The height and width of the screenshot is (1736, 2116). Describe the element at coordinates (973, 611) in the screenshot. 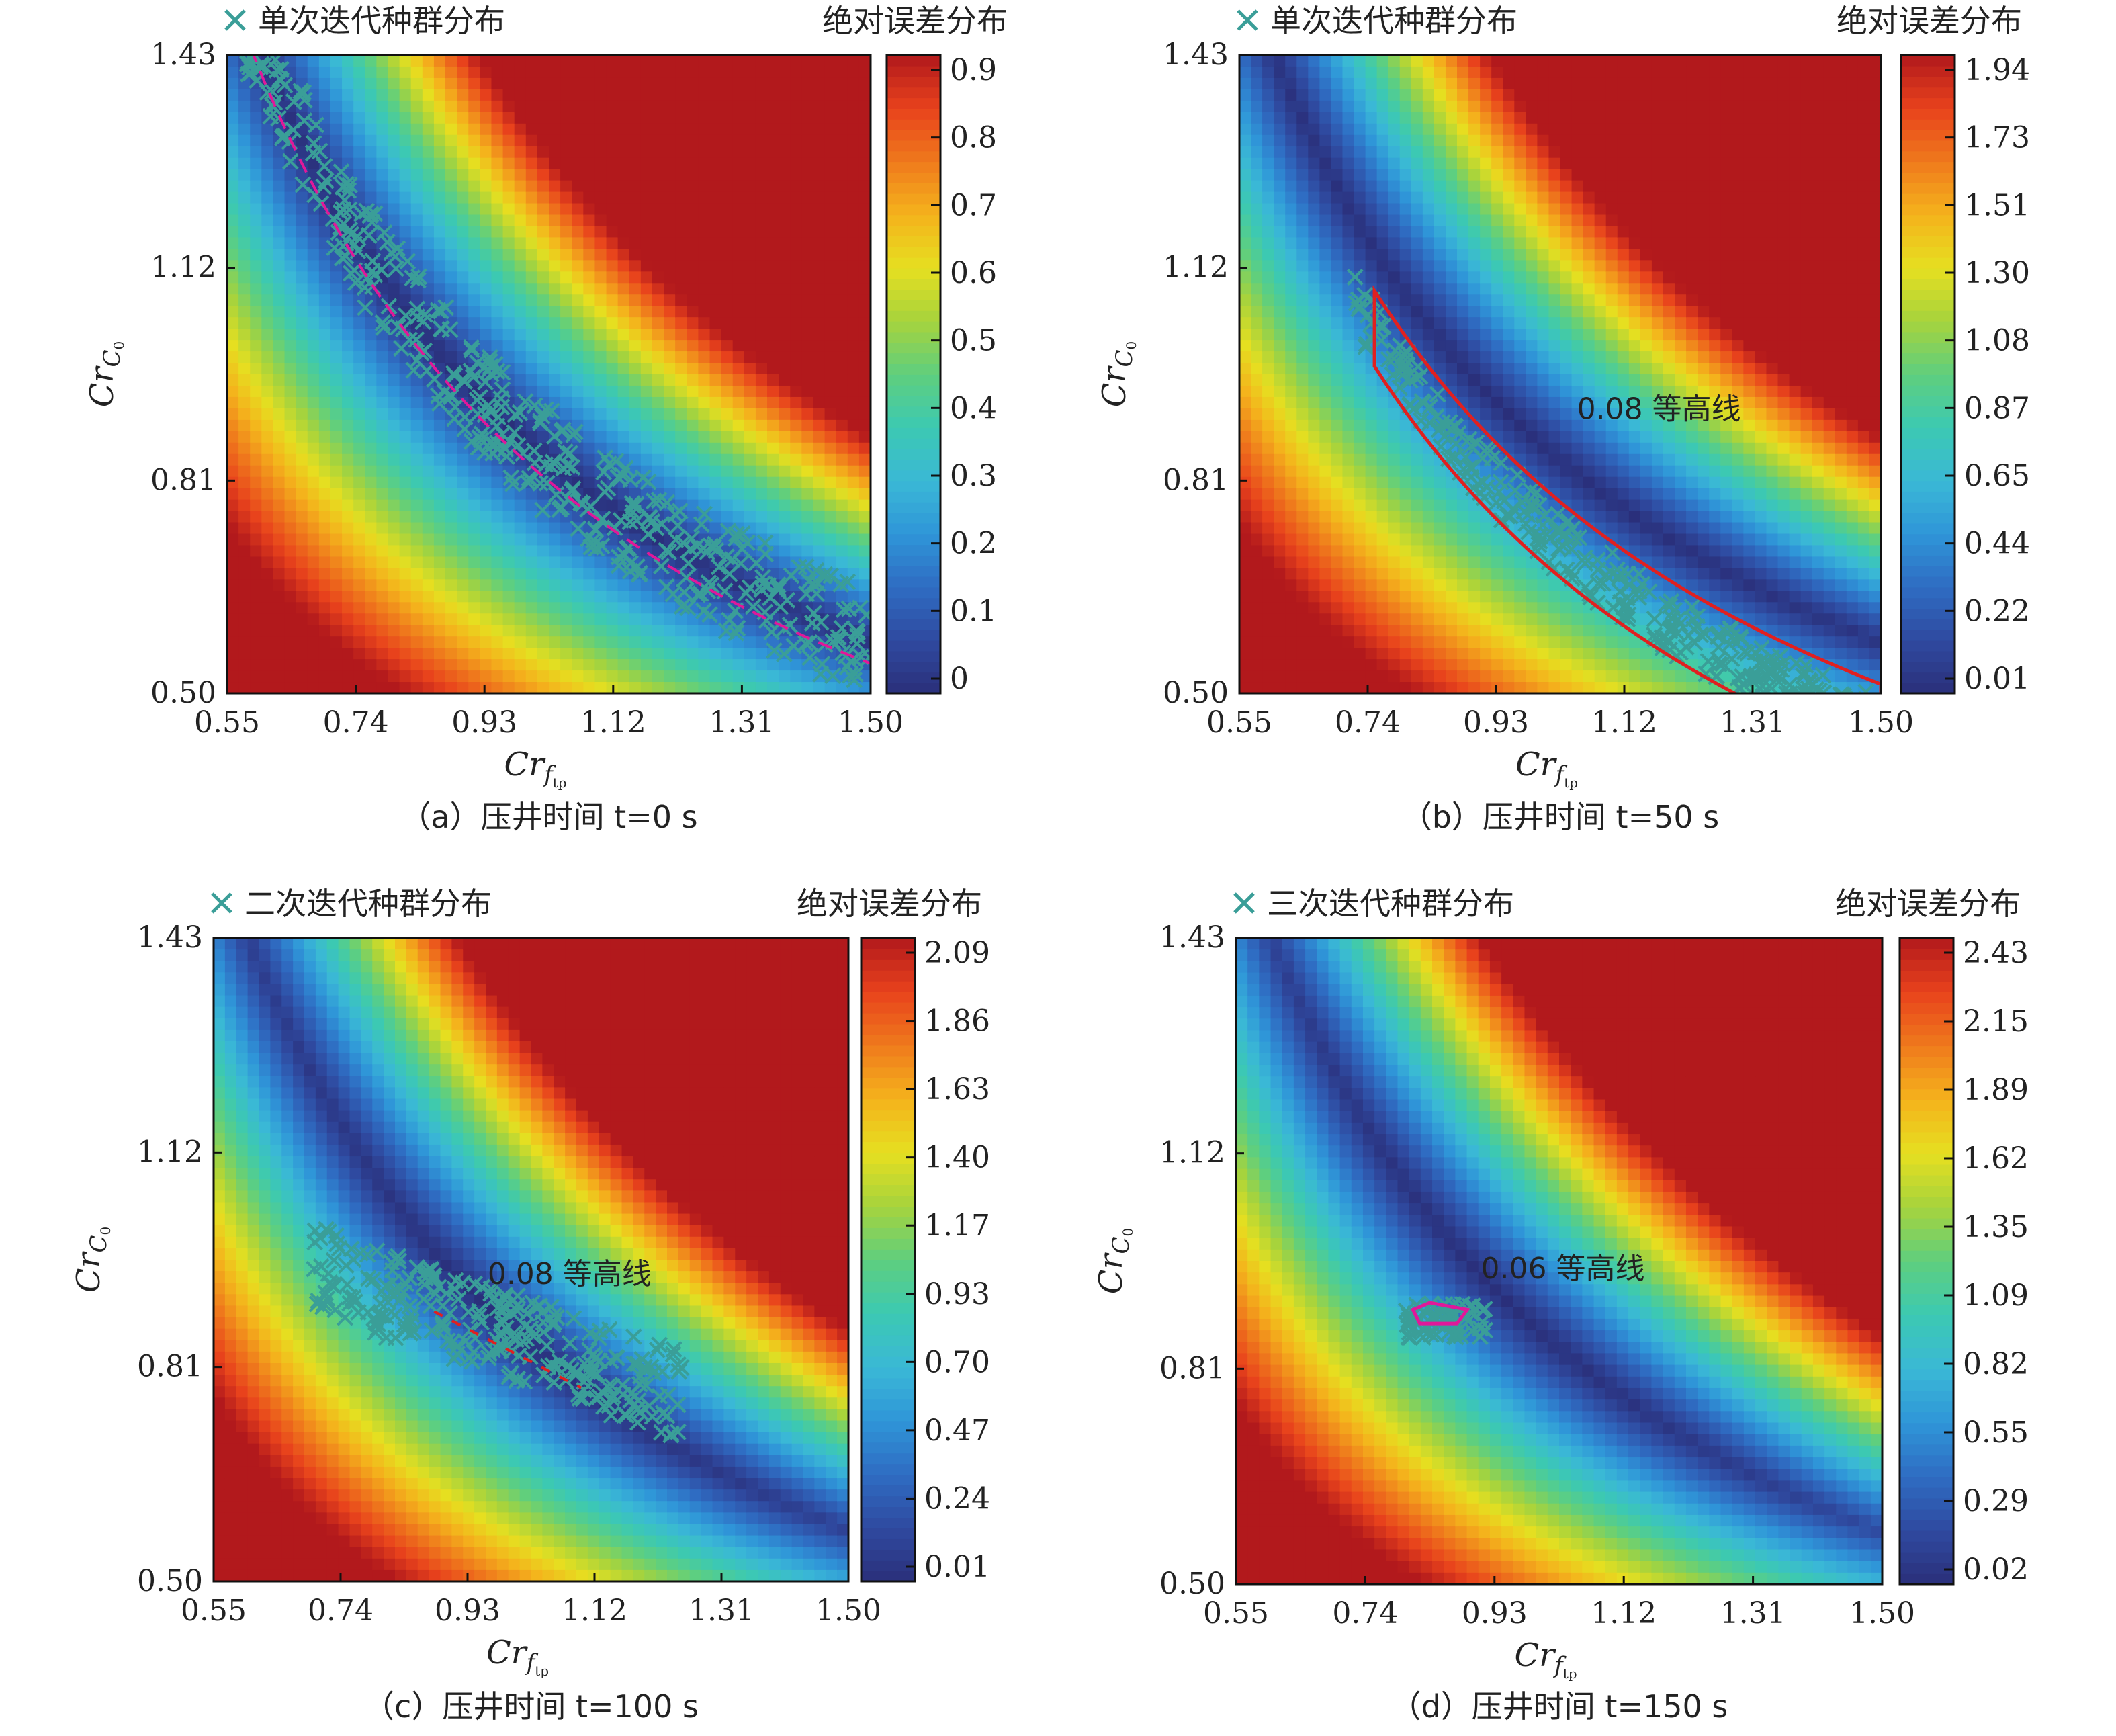

I see `colorbar-tick-label: 0.1` at that location.